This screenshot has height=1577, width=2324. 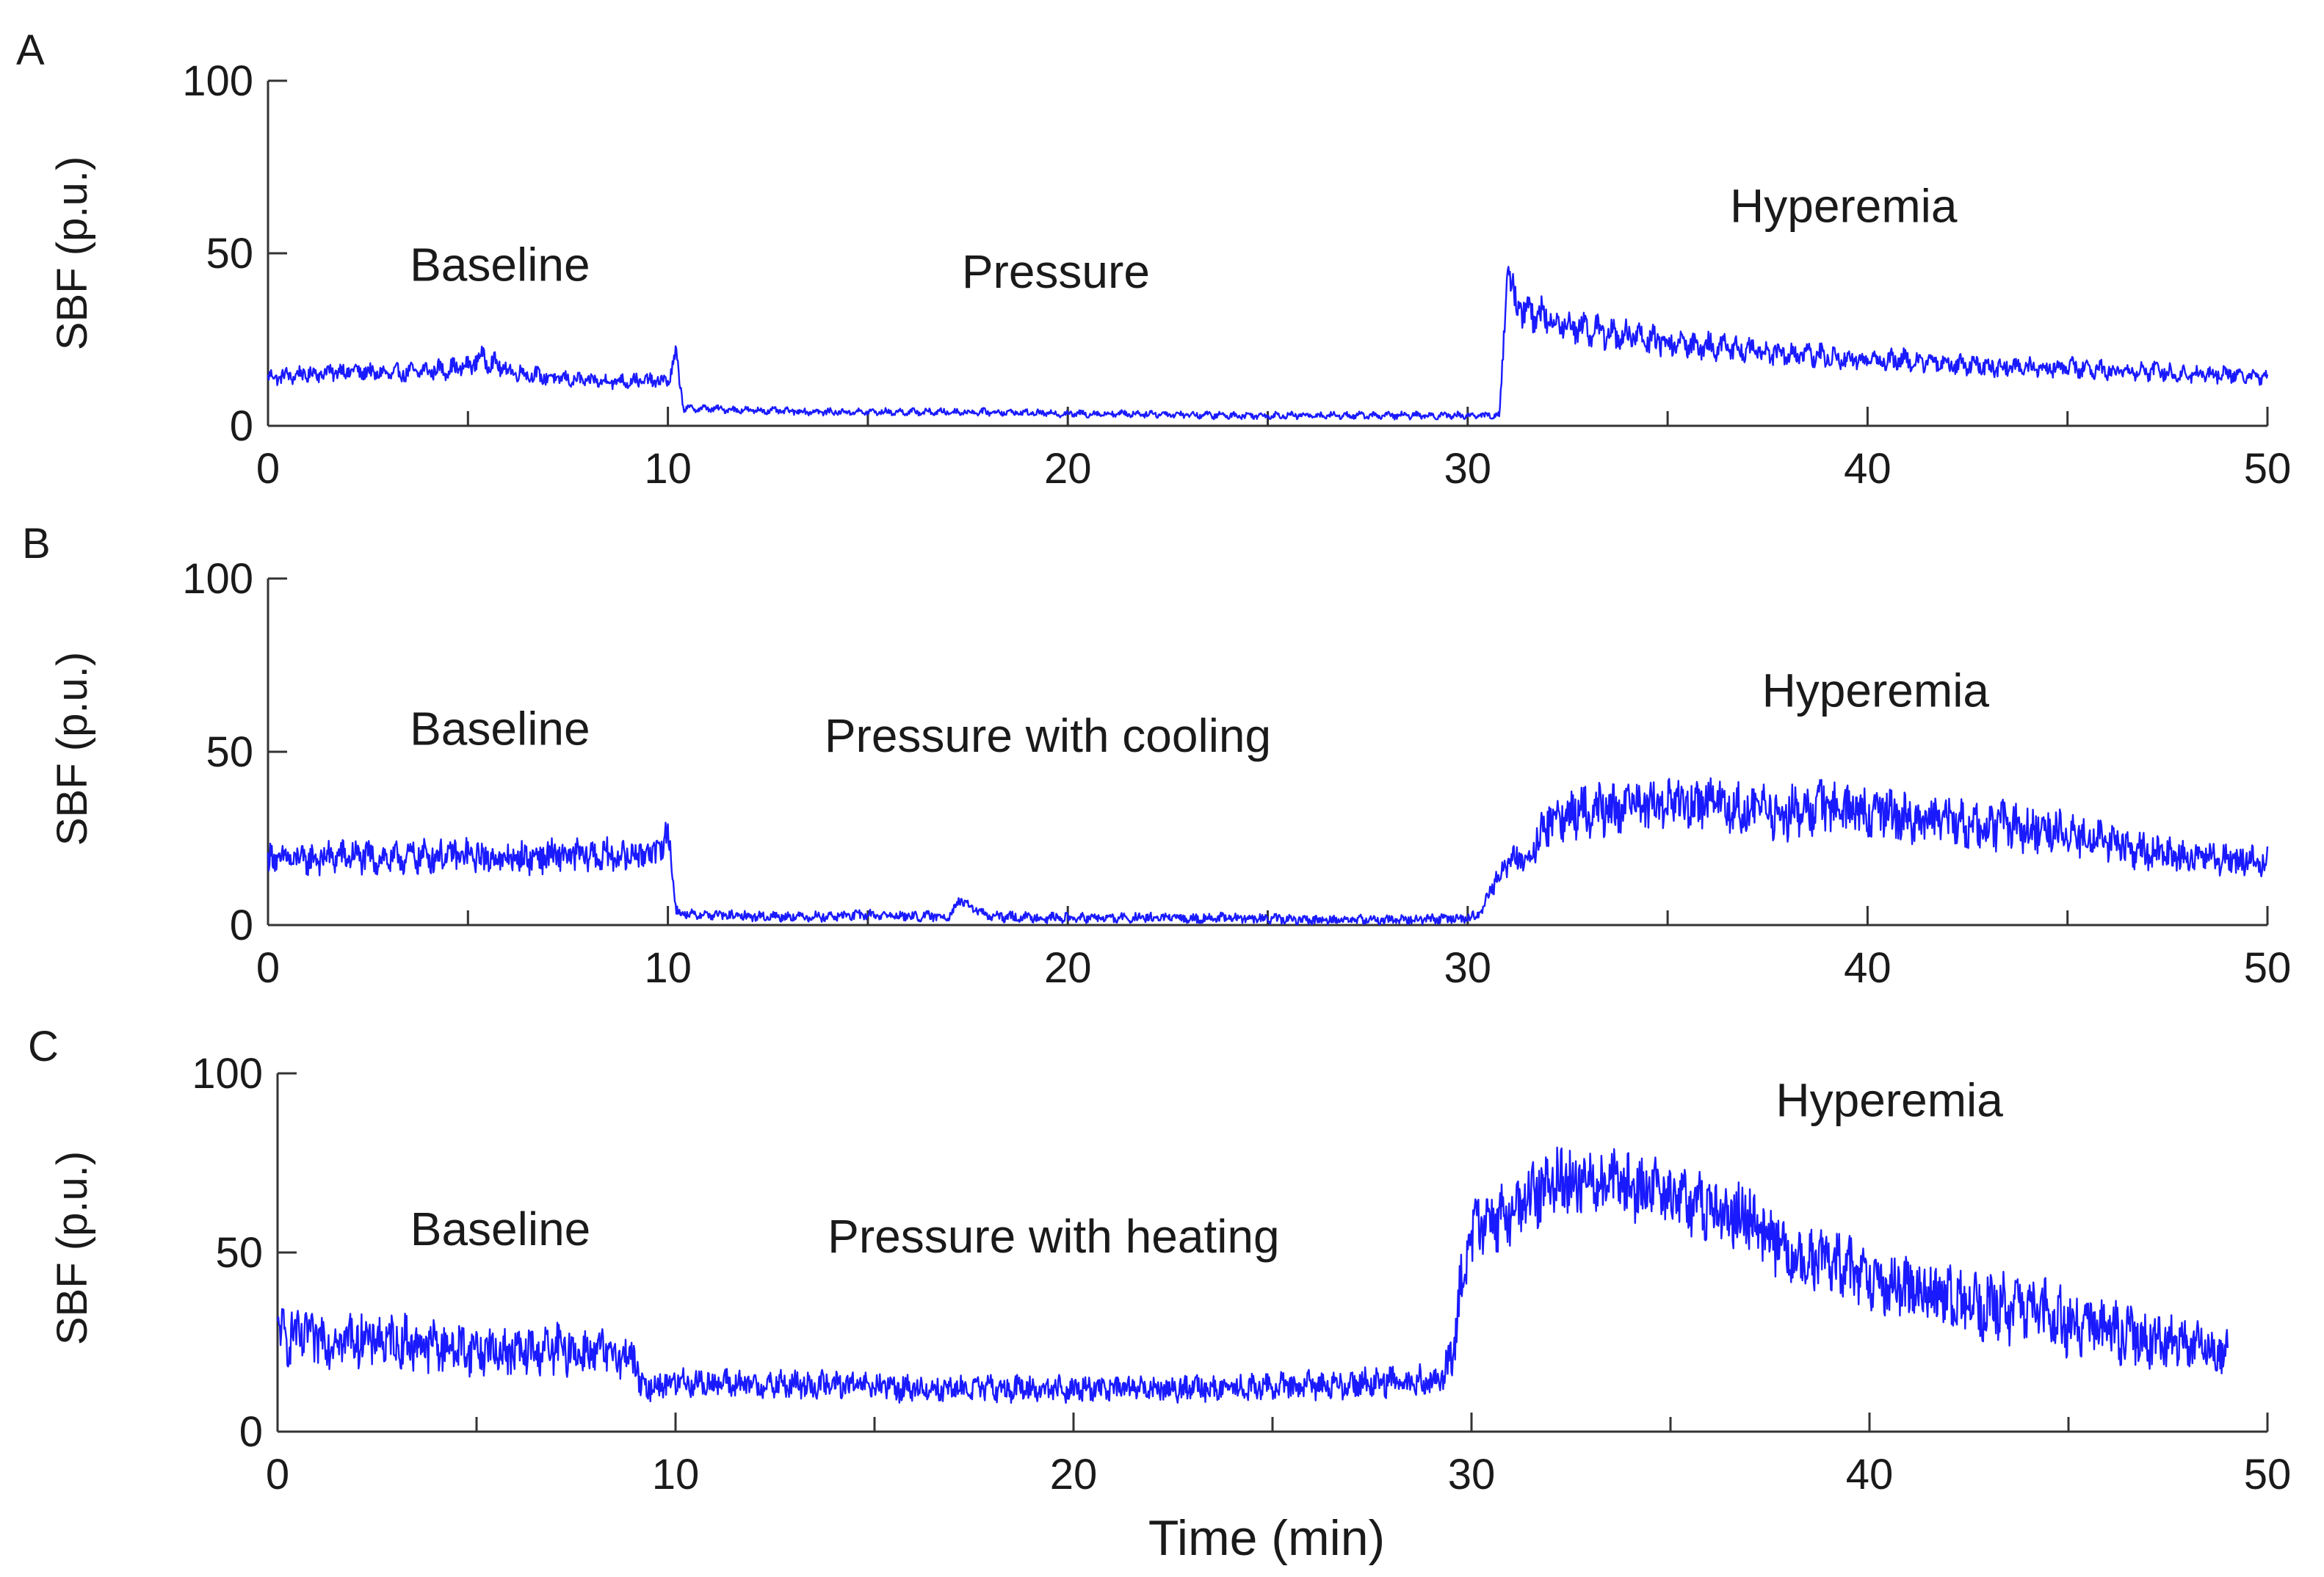 I want to click on panel-letter-c: C, so click(x=43, y=1046).